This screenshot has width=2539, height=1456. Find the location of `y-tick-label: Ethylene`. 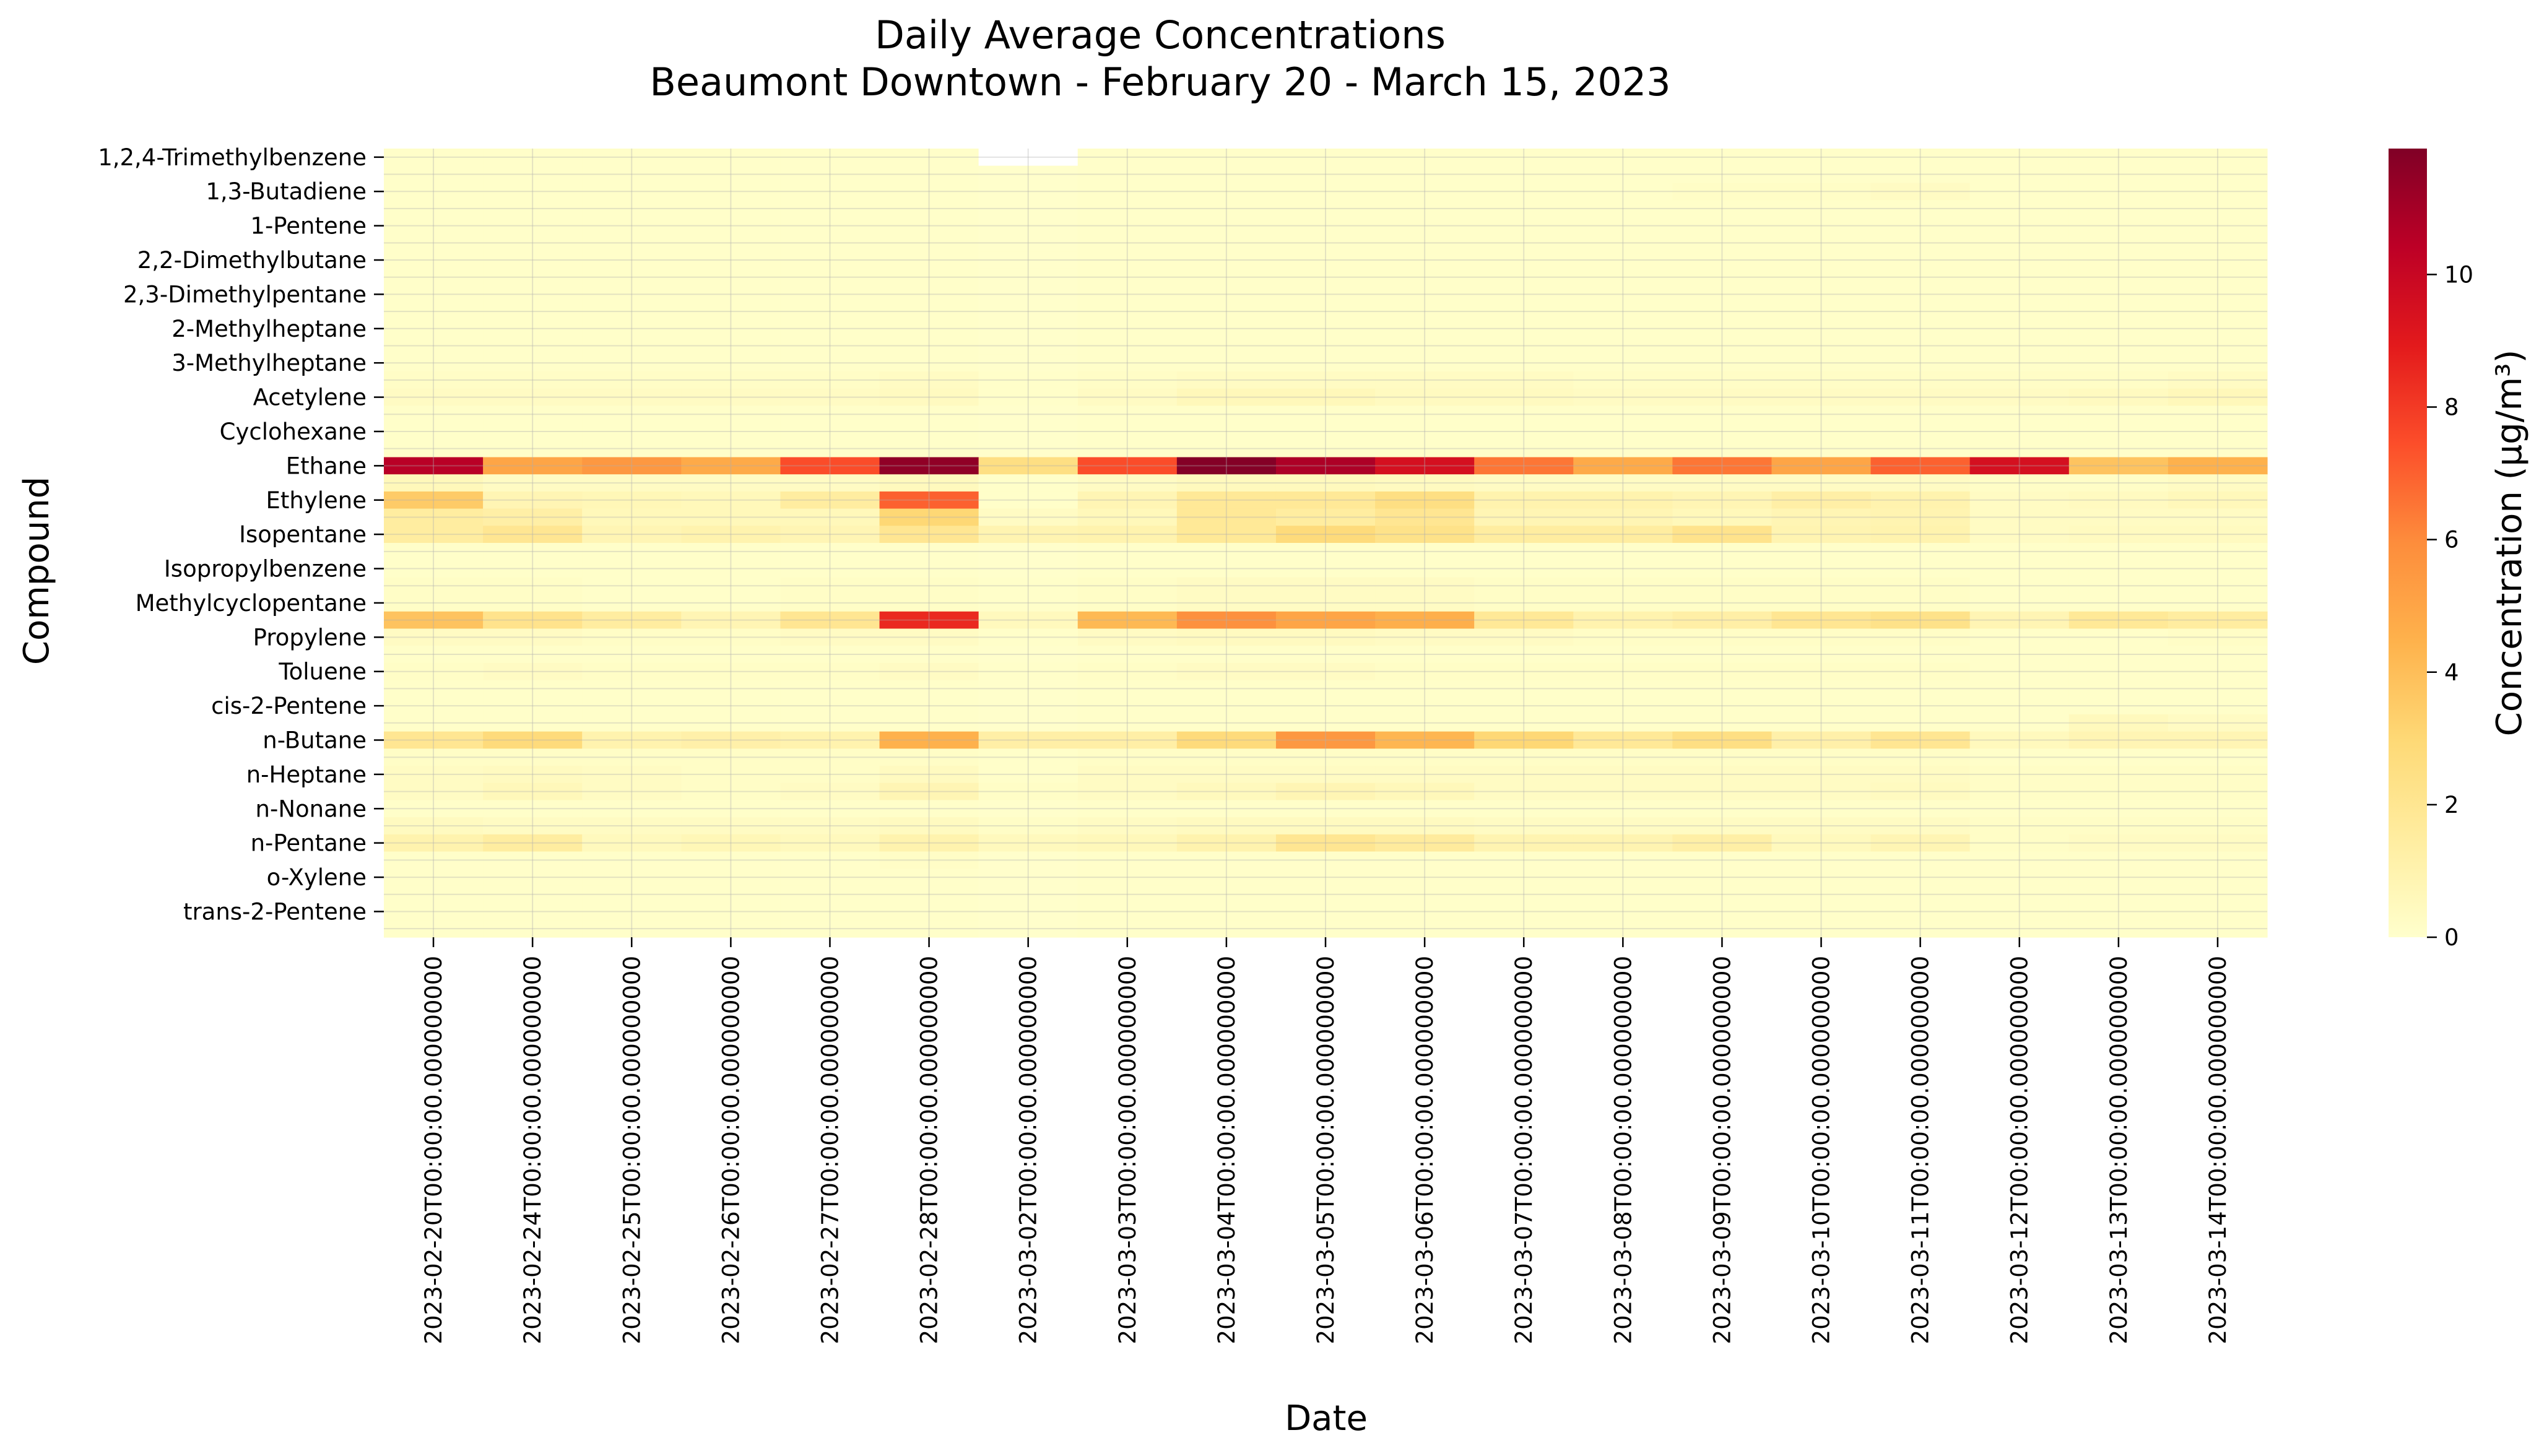

y-tick-label: Ethylene is located at coordinates (316, 500).